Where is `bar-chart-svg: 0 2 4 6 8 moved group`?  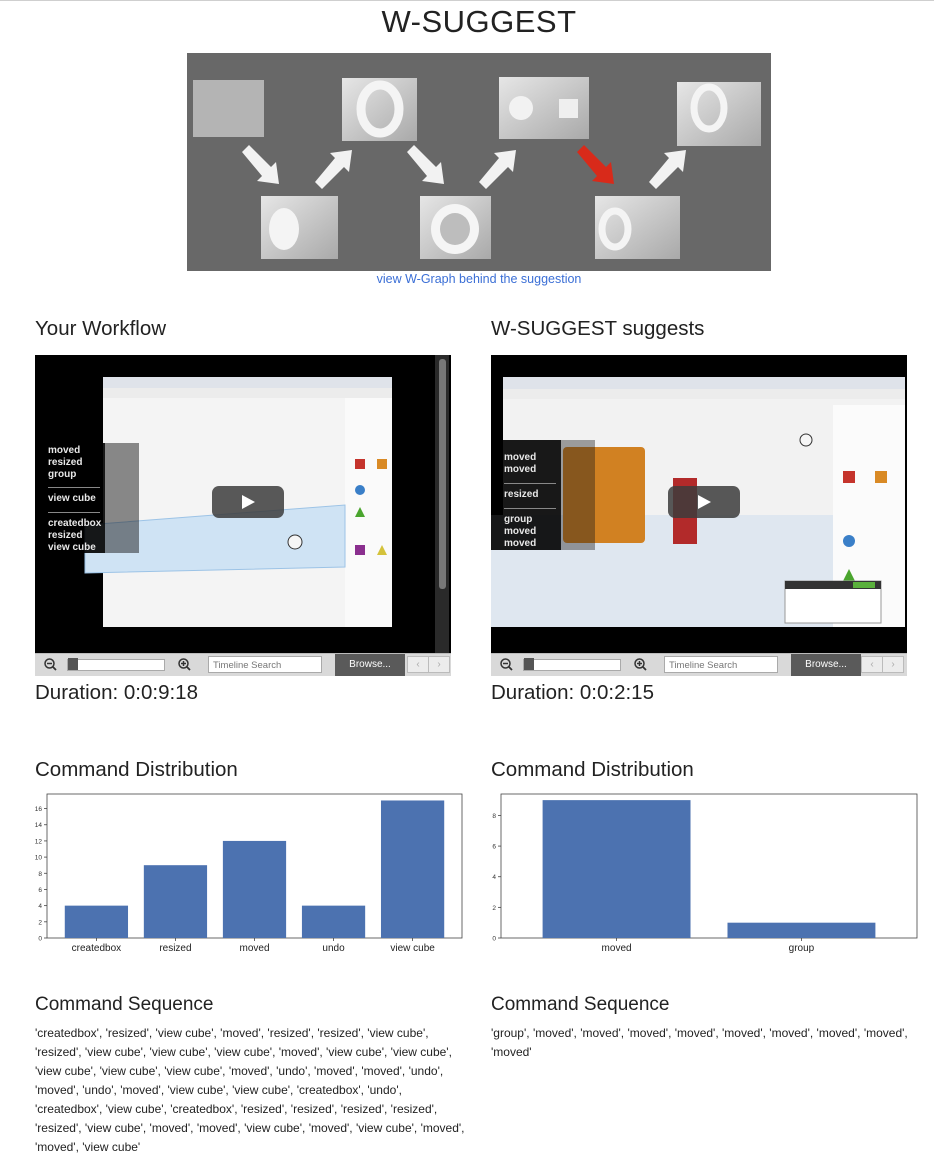 bar-chart-svg: 0 2 4 6 8 moved group is located at coordinates (705, 873).